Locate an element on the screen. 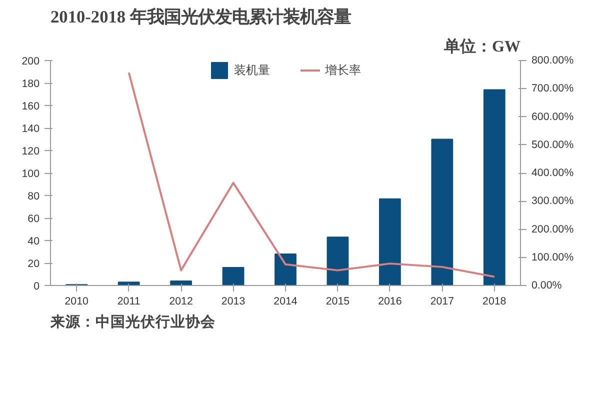 The height and width of the screenshot is (394, 600). x-tick-label: 2010 is located at coordinates (76, 302).